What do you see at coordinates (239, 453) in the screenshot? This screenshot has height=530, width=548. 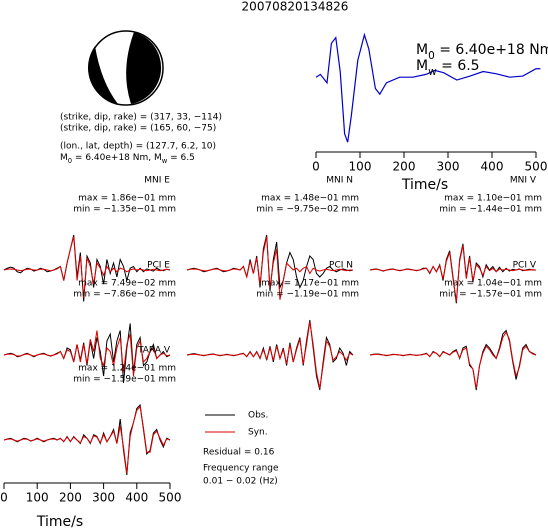 I see `note: Residual = 0.16` at bounding box center [239, 453].